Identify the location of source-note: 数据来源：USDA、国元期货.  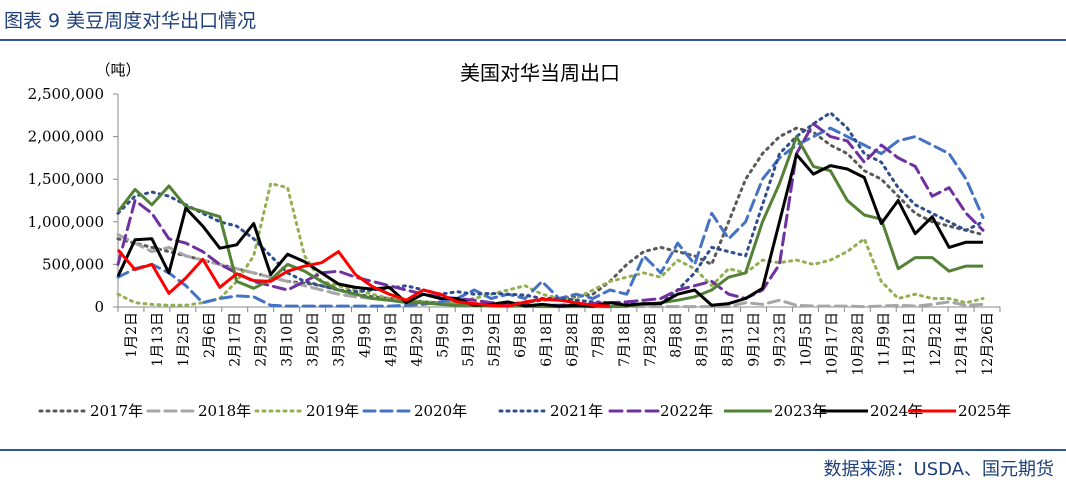
(938, 469).